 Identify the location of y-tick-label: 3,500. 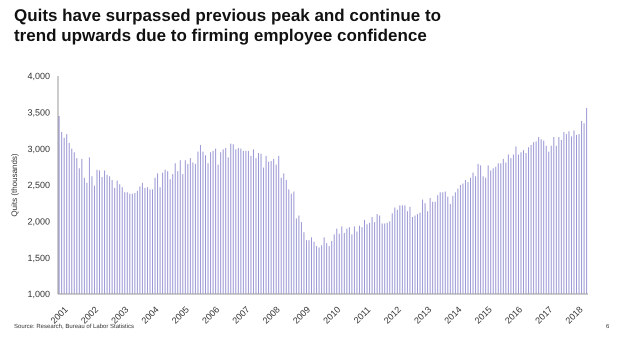
(38, 113).